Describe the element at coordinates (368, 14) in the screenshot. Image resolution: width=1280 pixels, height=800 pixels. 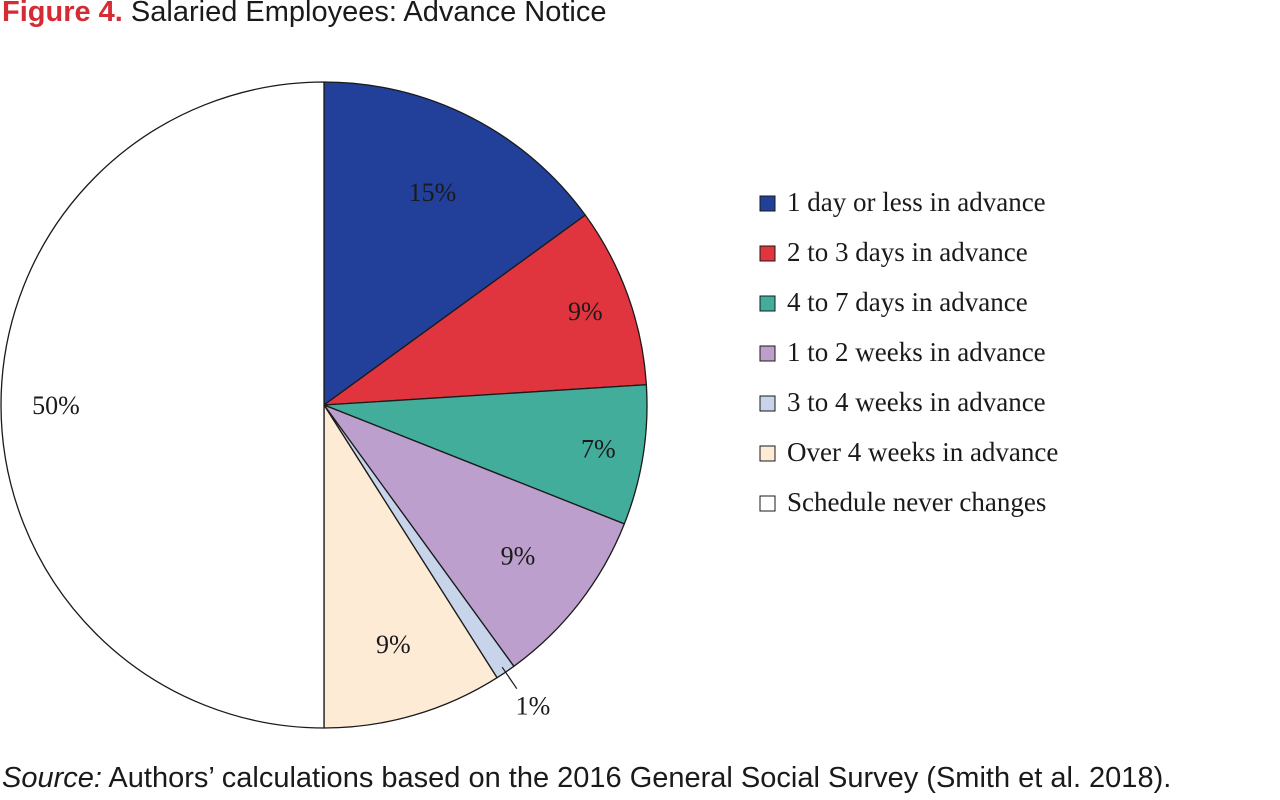
I see `title-text: Salaried Employees: Advance Notice` at that location.